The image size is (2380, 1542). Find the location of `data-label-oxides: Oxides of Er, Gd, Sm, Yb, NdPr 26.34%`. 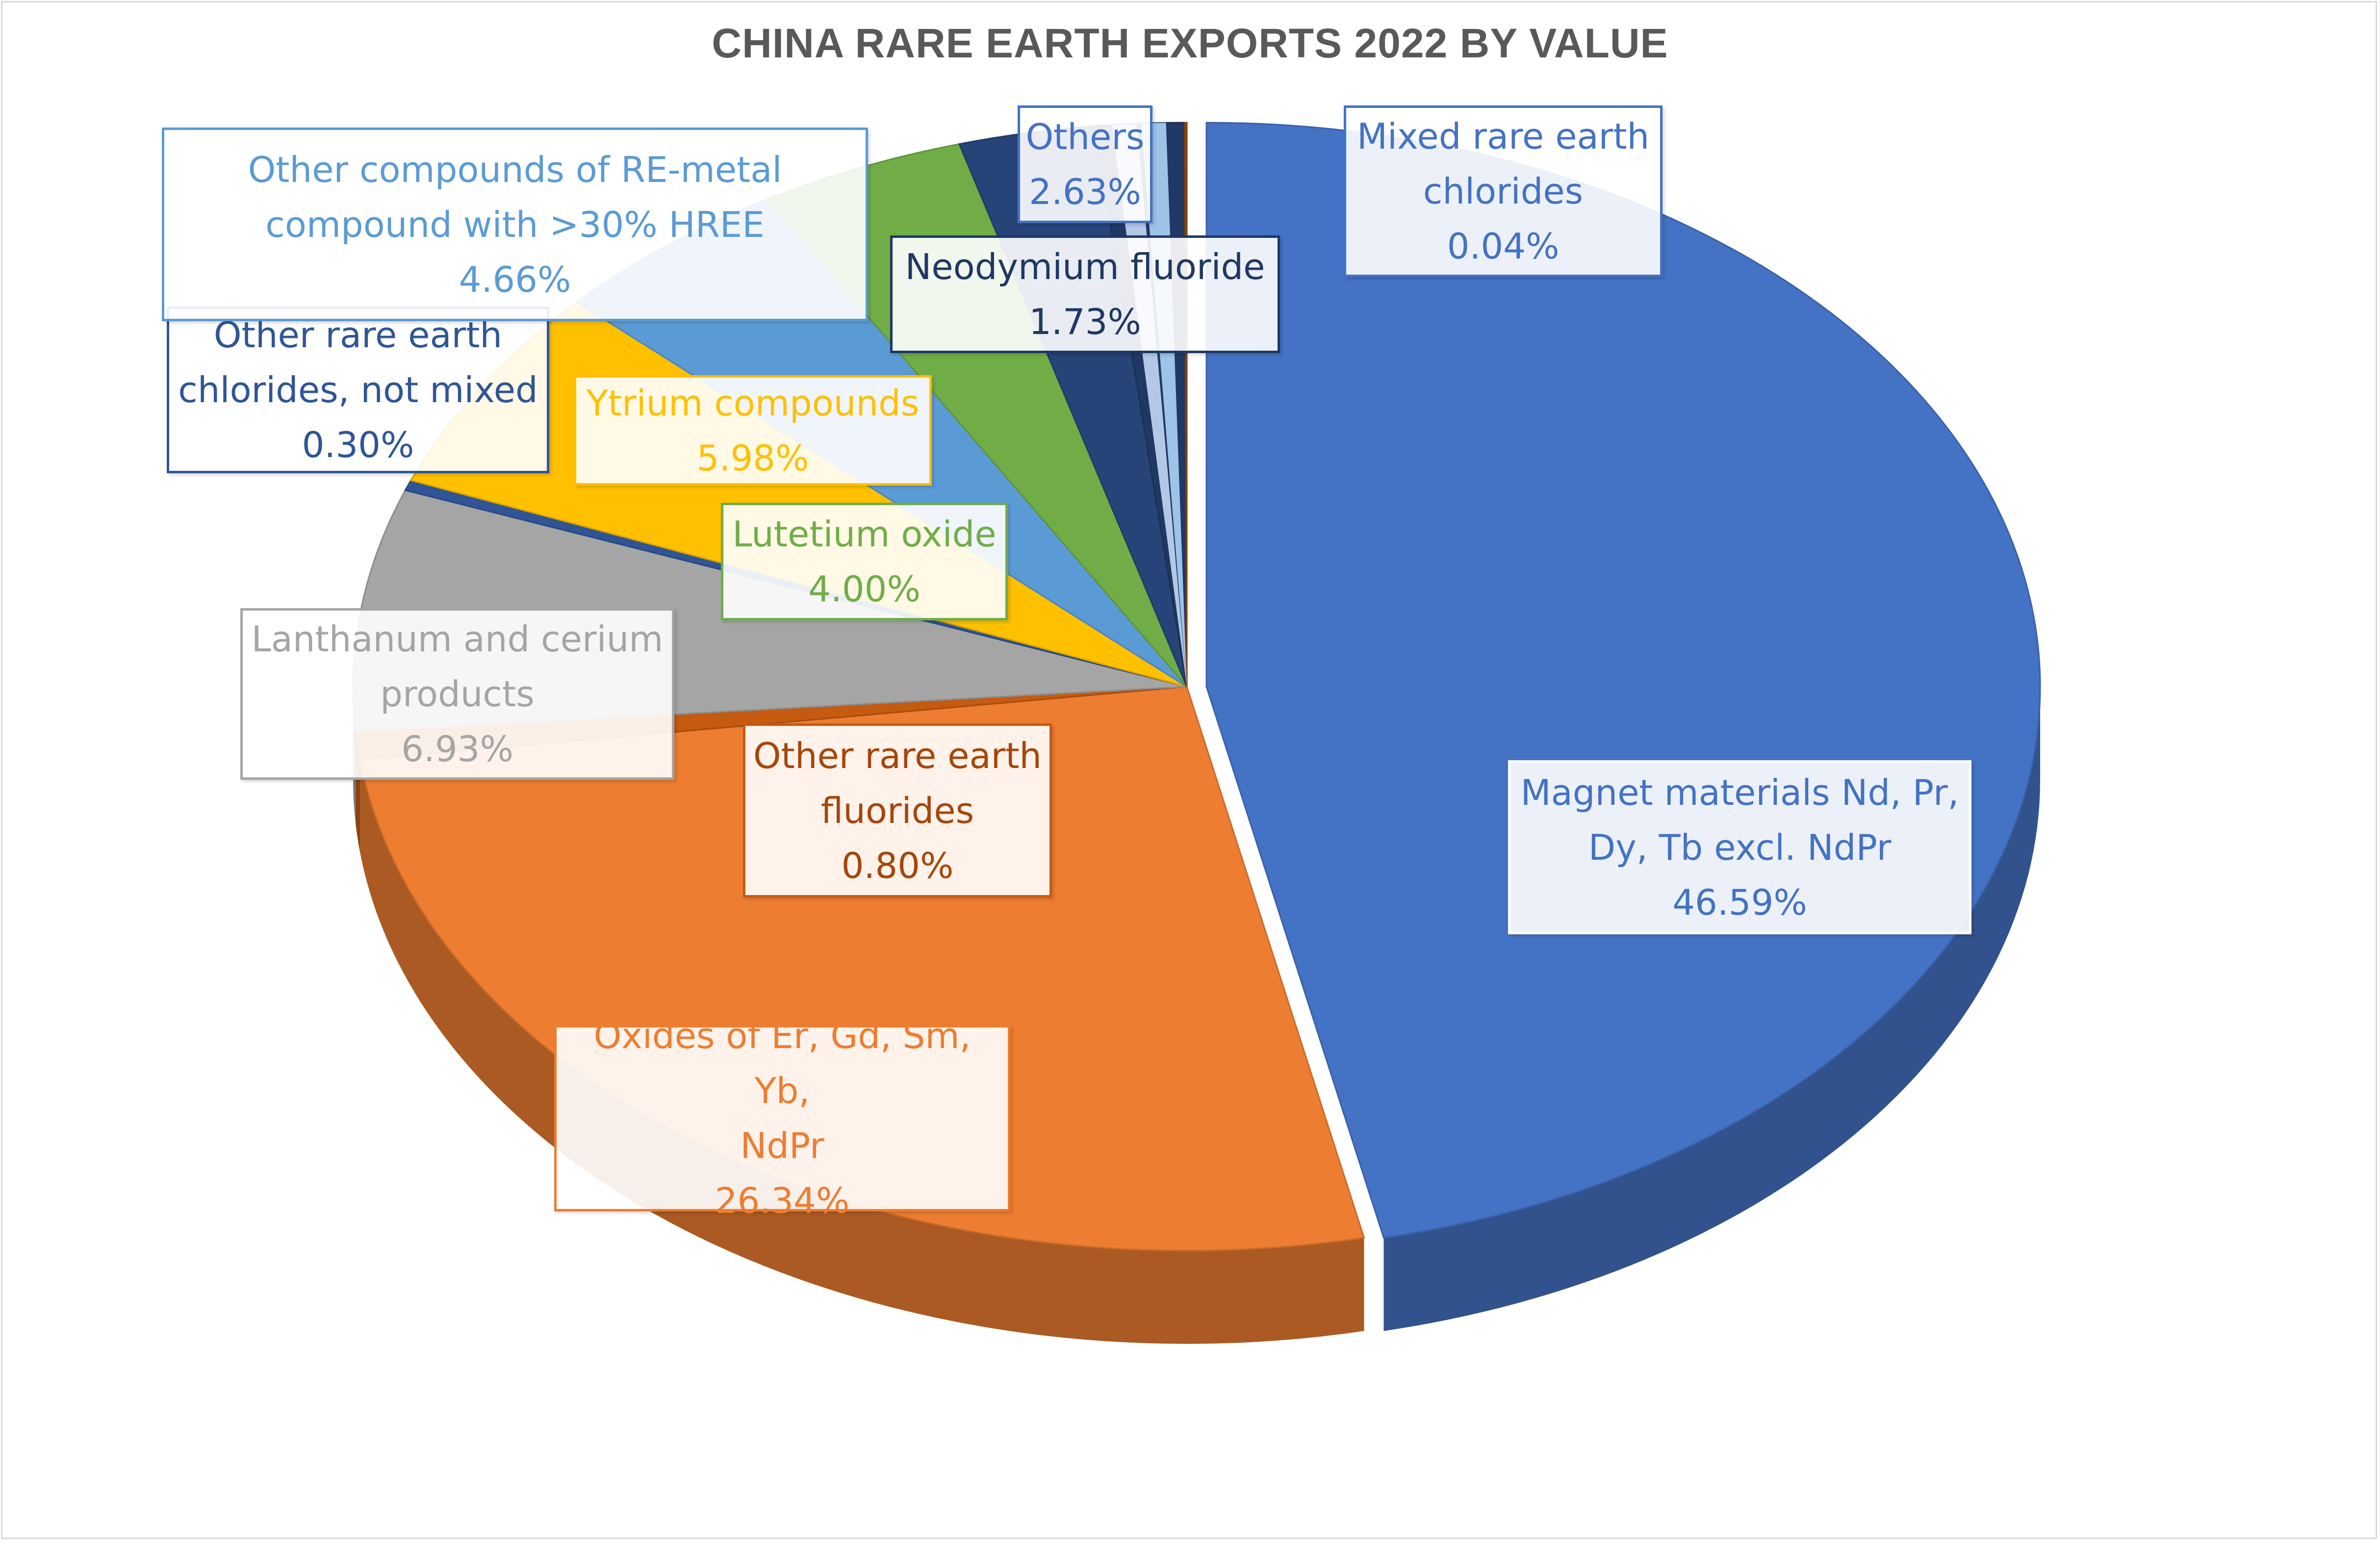

data-label-oxides: Oxides of Er, Gd, Sm, Yb, NdPr 26.34% is located at coordinates (782, 1118).